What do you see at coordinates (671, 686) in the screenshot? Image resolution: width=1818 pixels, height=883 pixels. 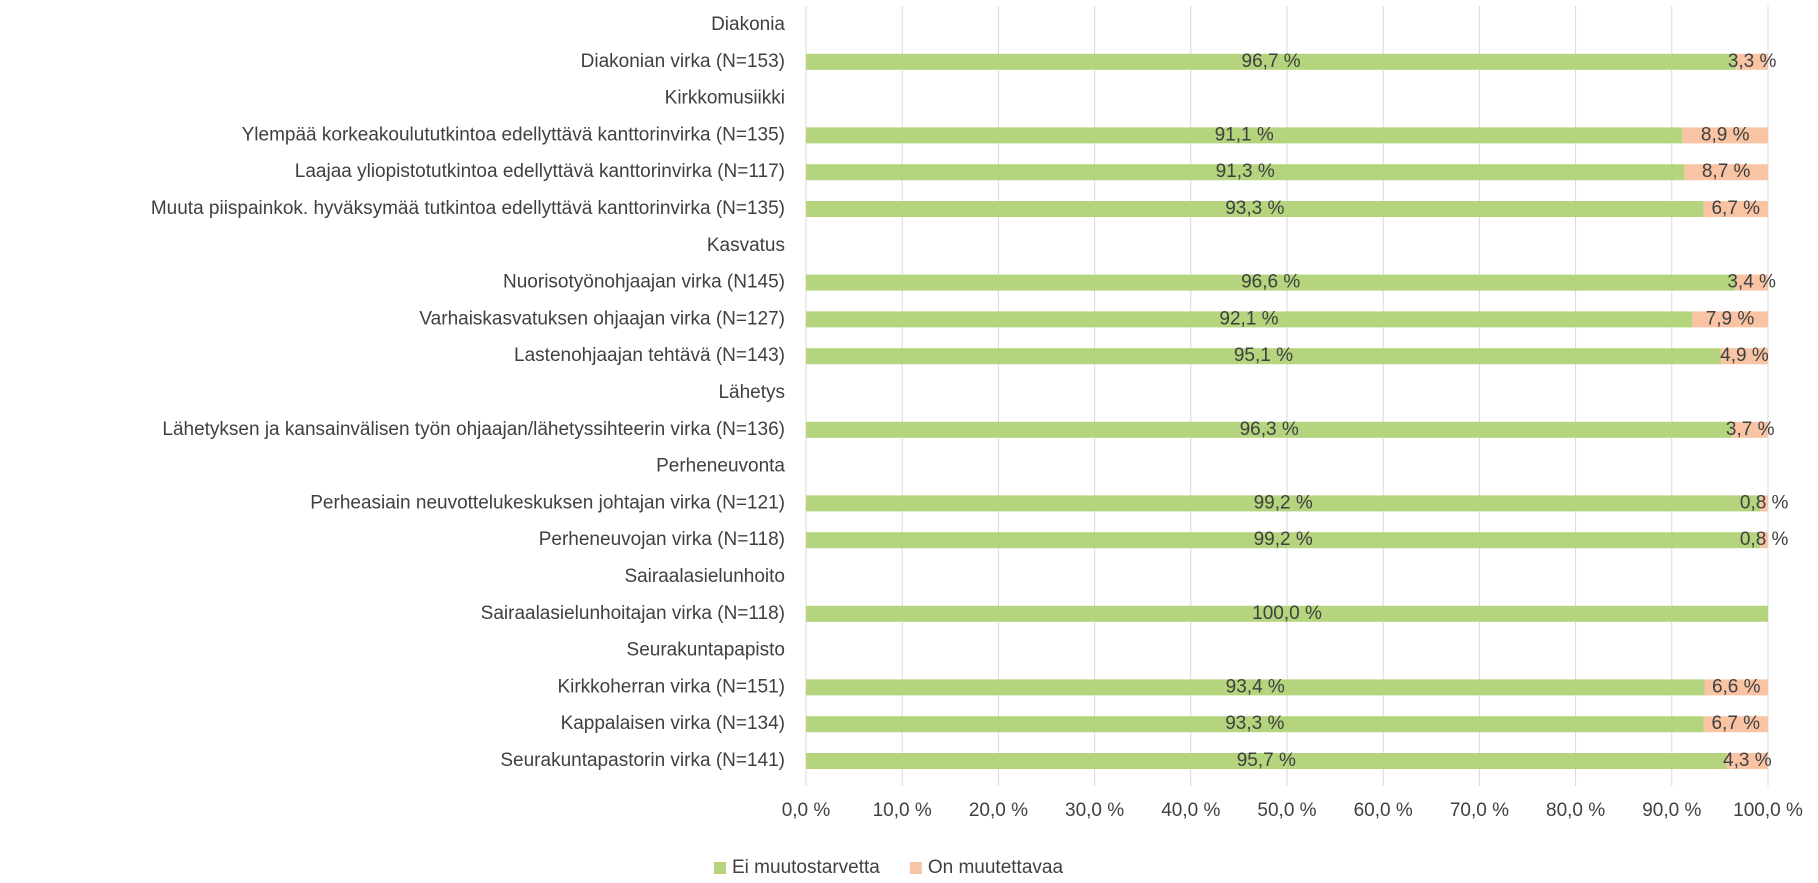 I see `category-label: Kirkkoherran virka (N=151)` at bounding box center [671, 686].